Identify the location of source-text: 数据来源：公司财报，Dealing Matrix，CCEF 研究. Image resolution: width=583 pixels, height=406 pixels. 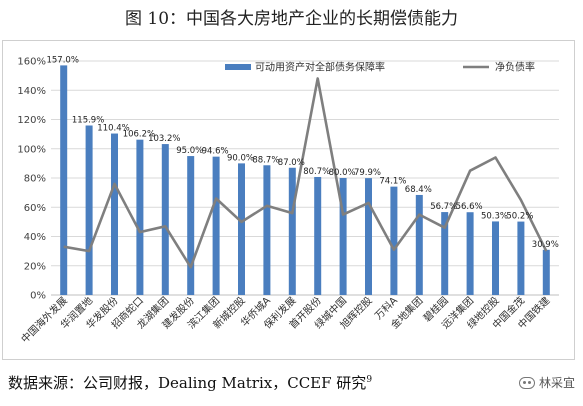
(187, 383).